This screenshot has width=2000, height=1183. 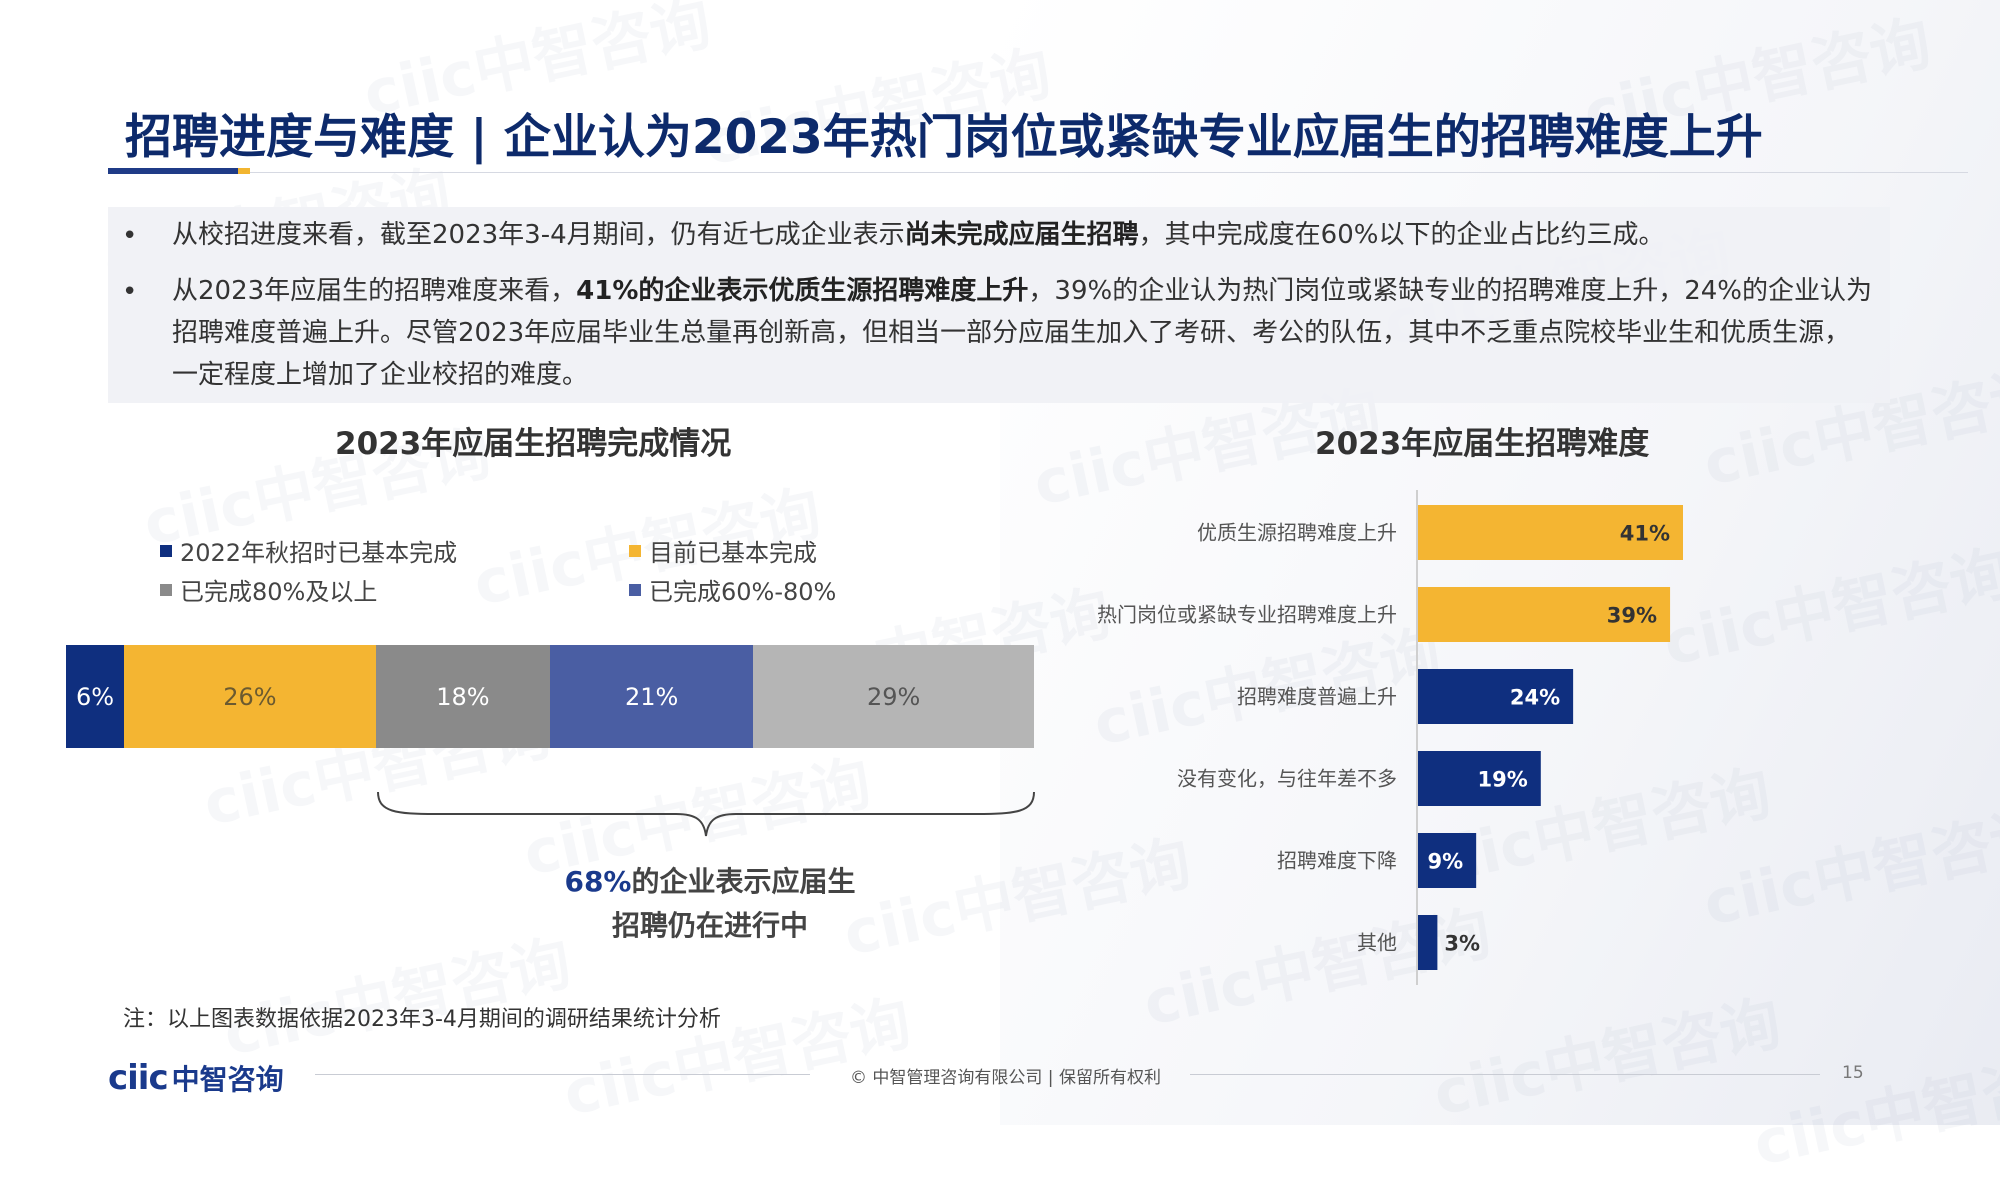 What do you see at coordinates (1005, 1078) in the screenshot?
I see `copyright: © 中智管理咨询有限公司 | 保留所有权利` at bounding box center [1005, 1078].